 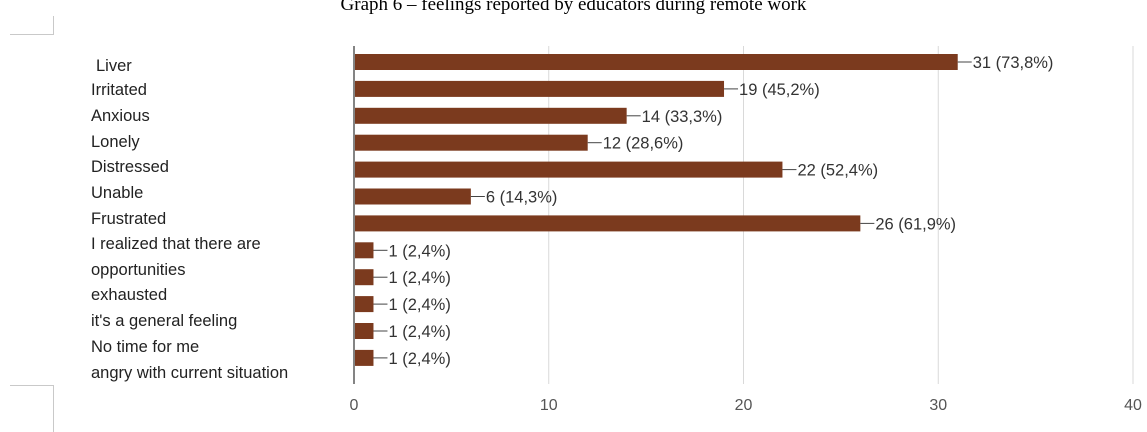 What do you see at coordinates (130, 167) in the screenshot?
I see `category-label: Distressed` at bounding box center [130, 167].